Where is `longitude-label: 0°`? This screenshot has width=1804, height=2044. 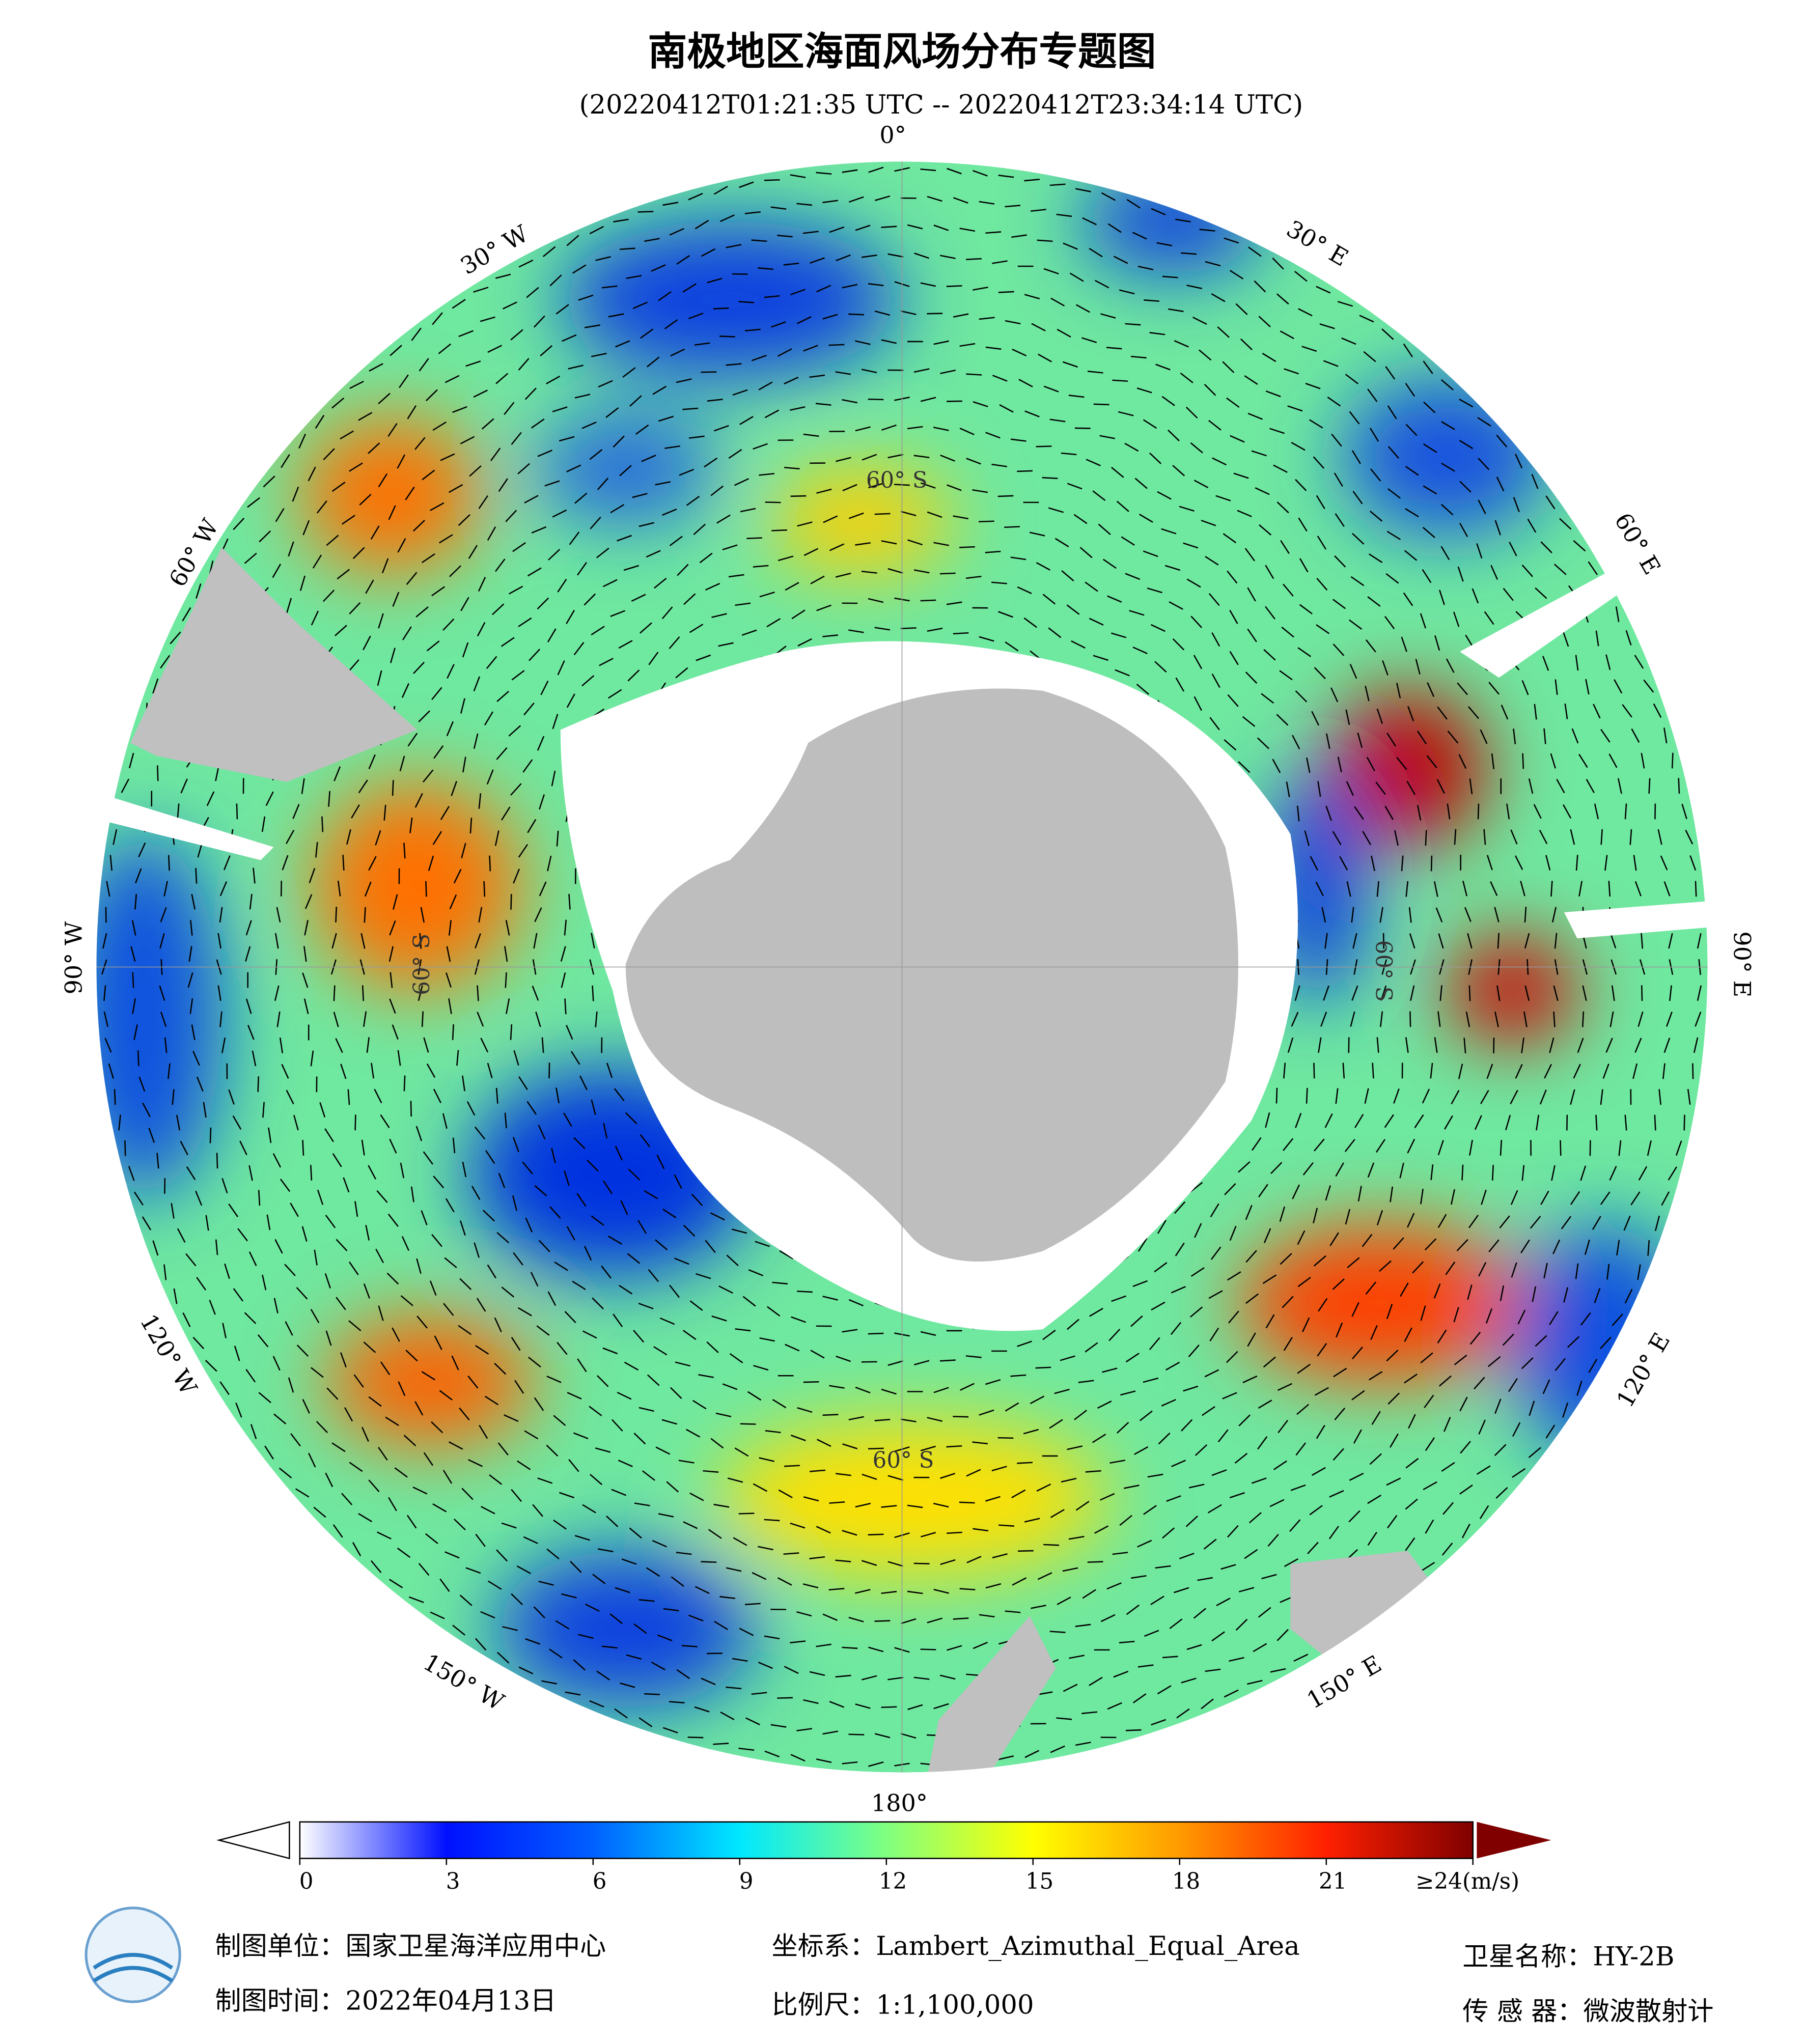
longitude-label: 0° is located at coordinates (892, 135).